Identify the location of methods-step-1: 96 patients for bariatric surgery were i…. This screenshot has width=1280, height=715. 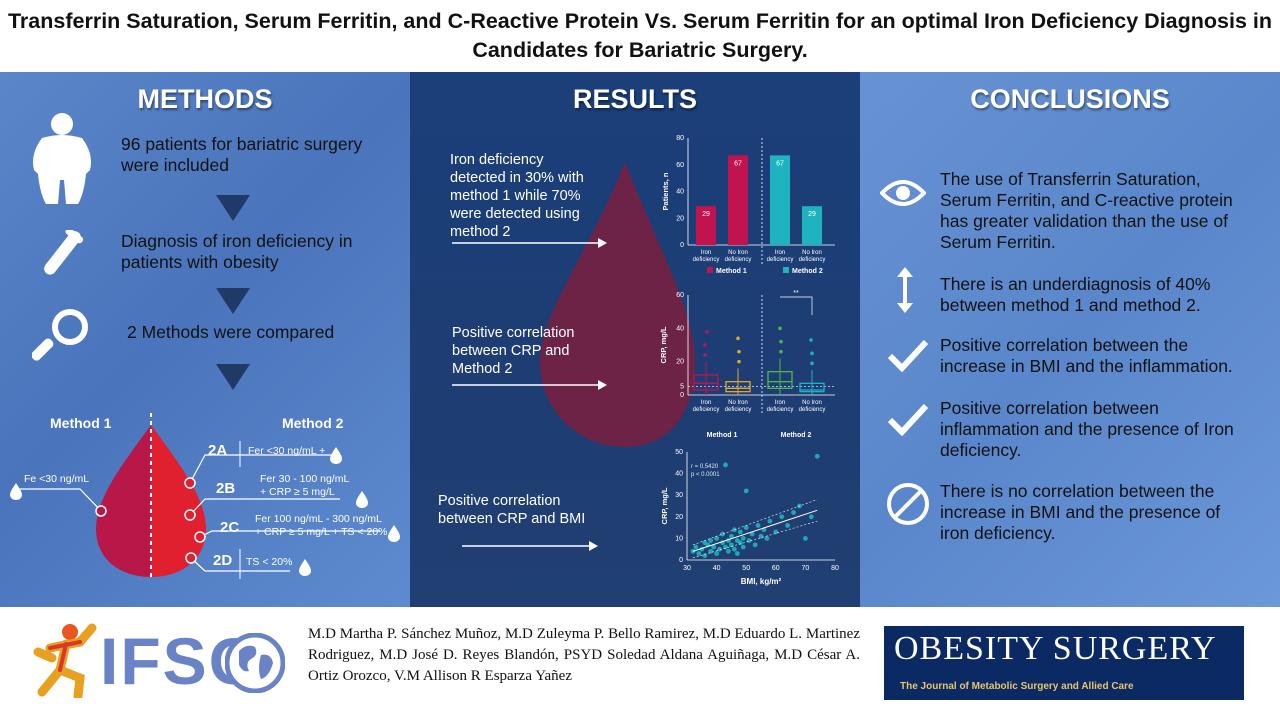
(242, 154).